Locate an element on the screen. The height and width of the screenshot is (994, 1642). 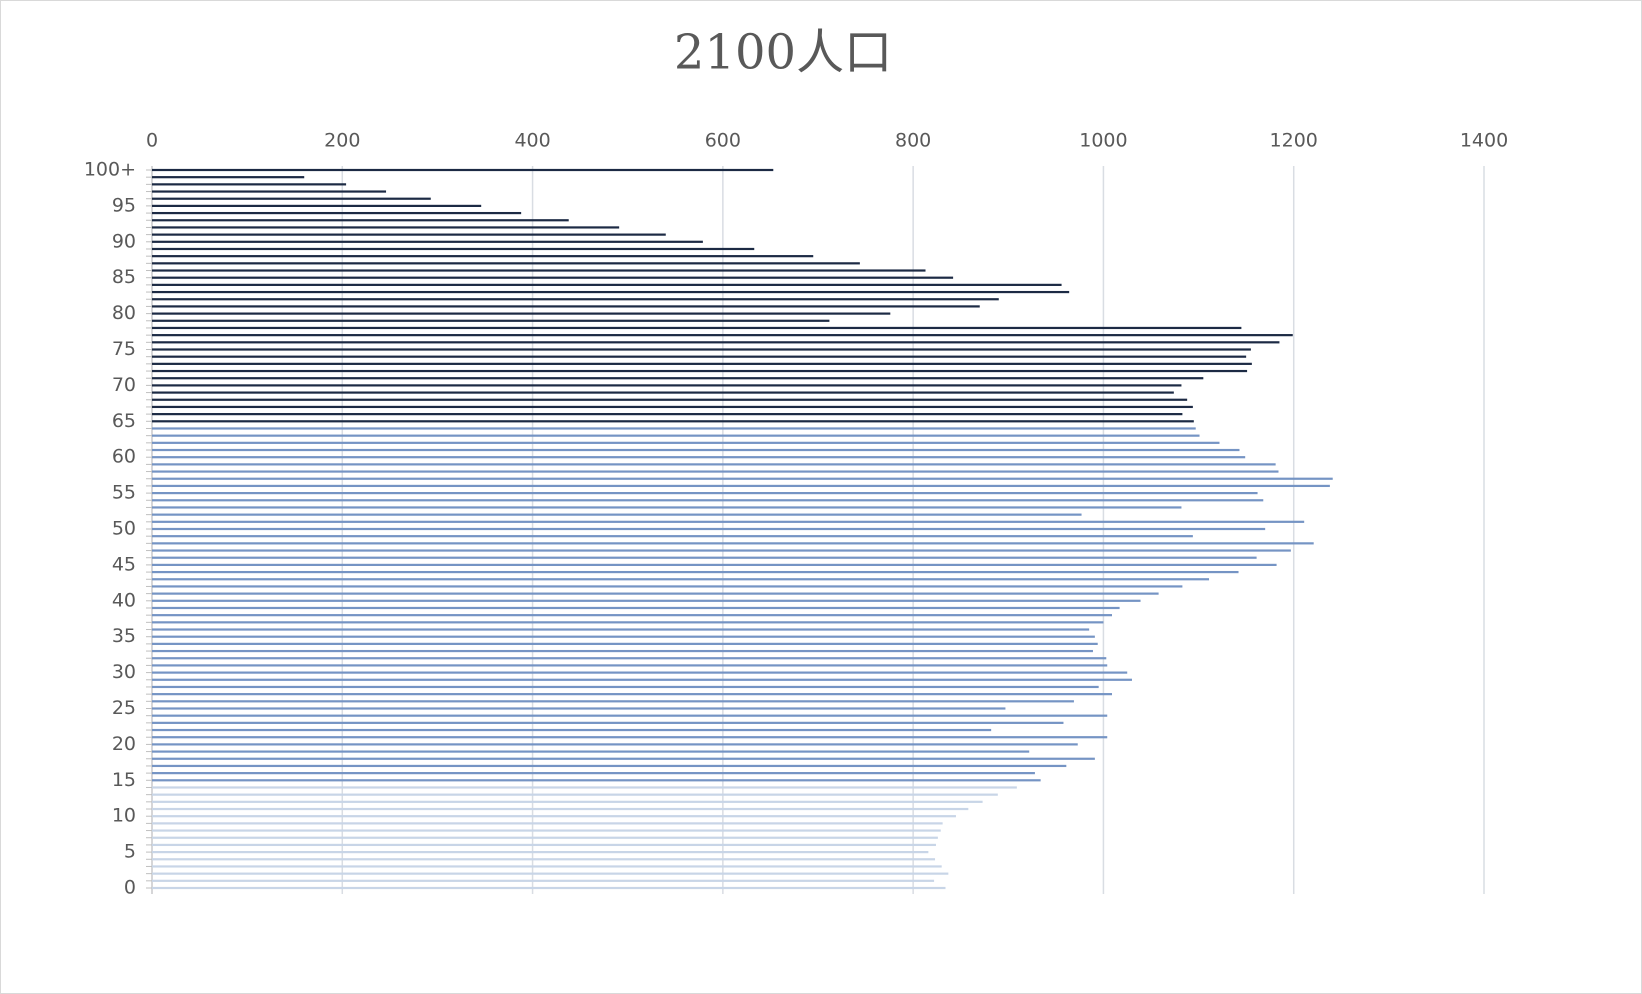
y-tick-label: 35 is located at coordinates (124, 636).